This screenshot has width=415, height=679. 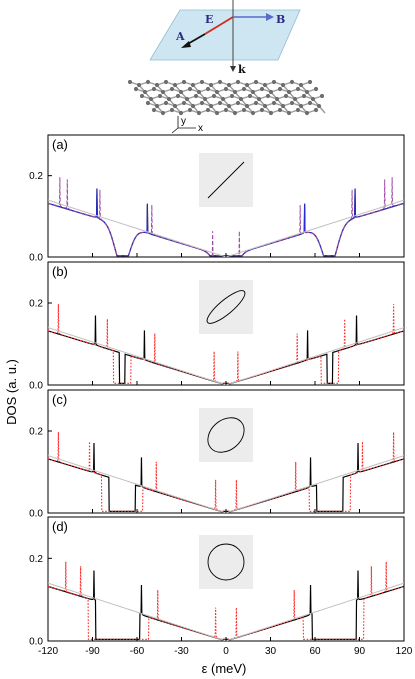 I want to click on e-field-label: E, so click(x=209, y=19).